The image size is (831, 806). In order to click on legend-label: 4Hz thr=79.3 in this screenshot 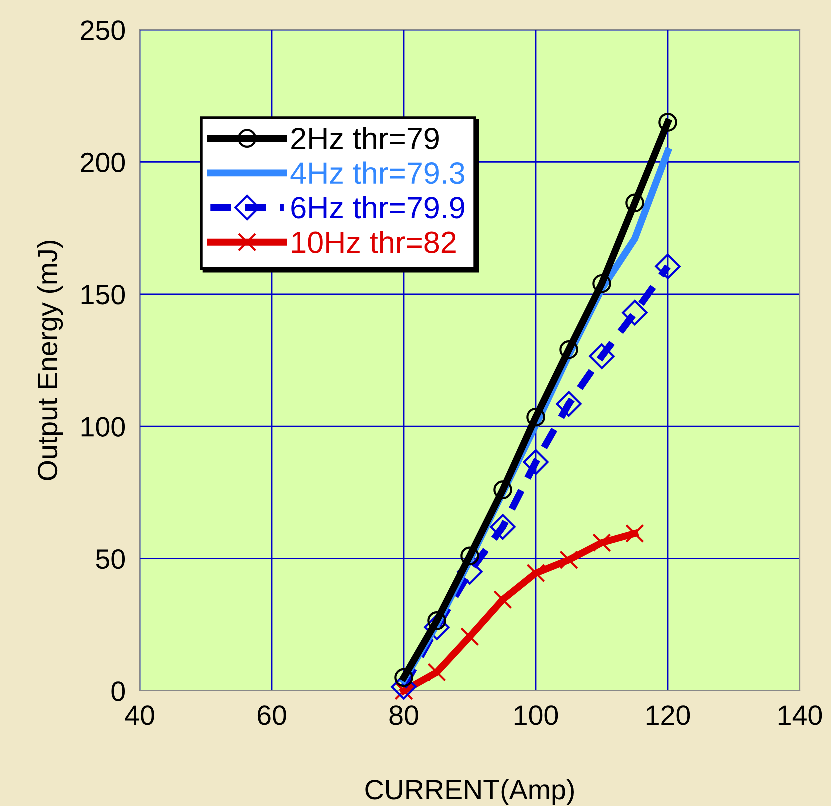, I will do `click(377, 173)`.